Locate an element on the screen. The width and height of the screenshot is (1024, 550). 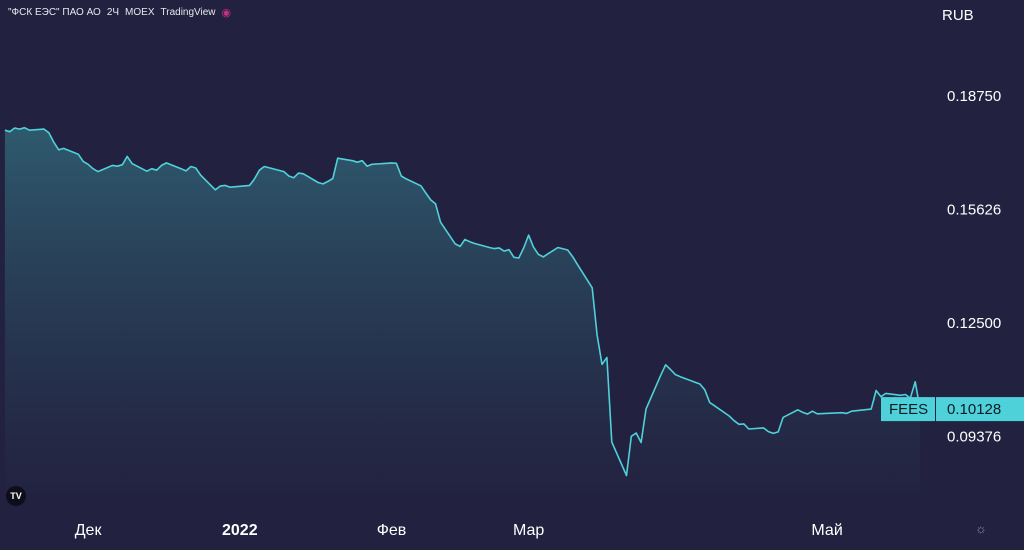
ticker-tag: FEES is located at coordinates (908, 409).